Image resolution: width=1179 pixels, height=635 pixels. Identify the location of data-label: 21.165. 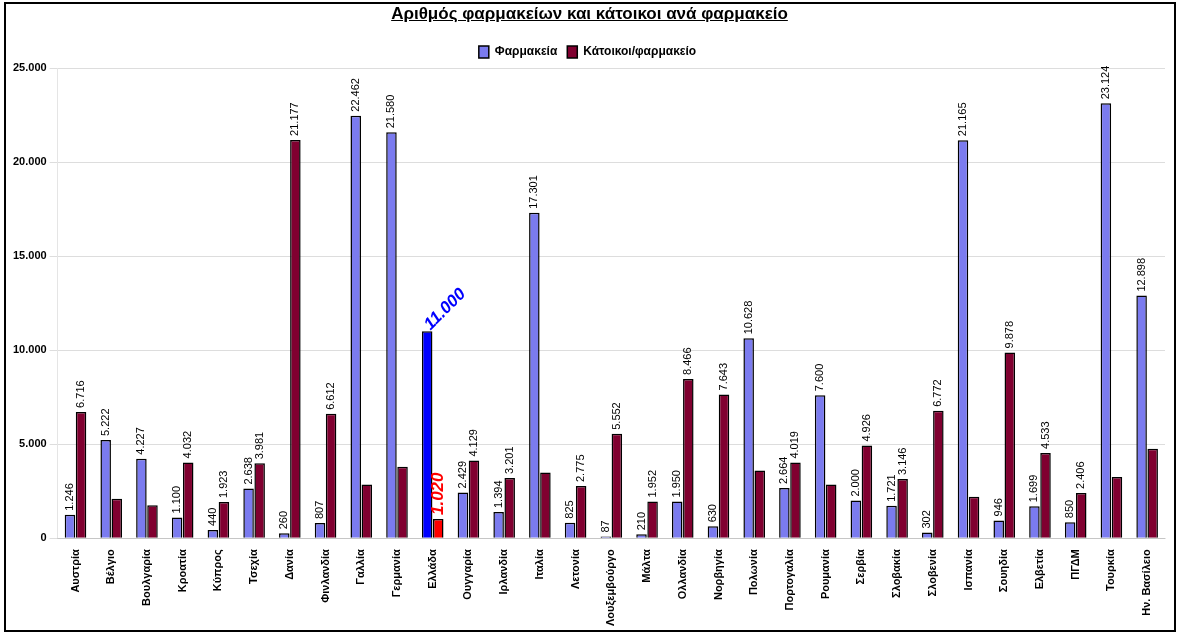
(962, 119).